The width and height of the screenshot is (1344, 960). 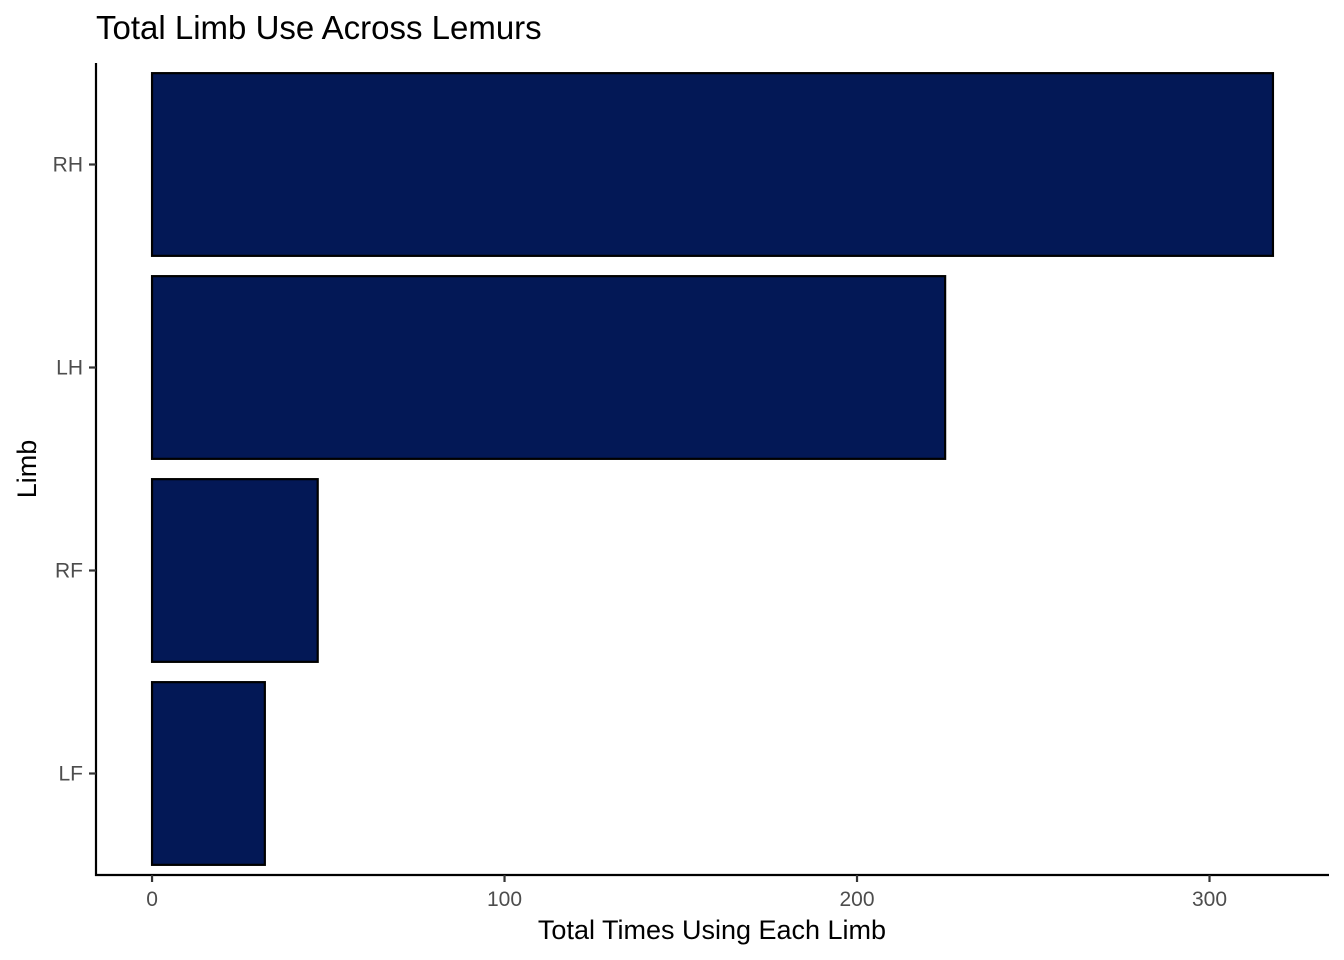 I want to click on x-axis-title: Total Times Using Each Limb, so click(x=712, y=930).